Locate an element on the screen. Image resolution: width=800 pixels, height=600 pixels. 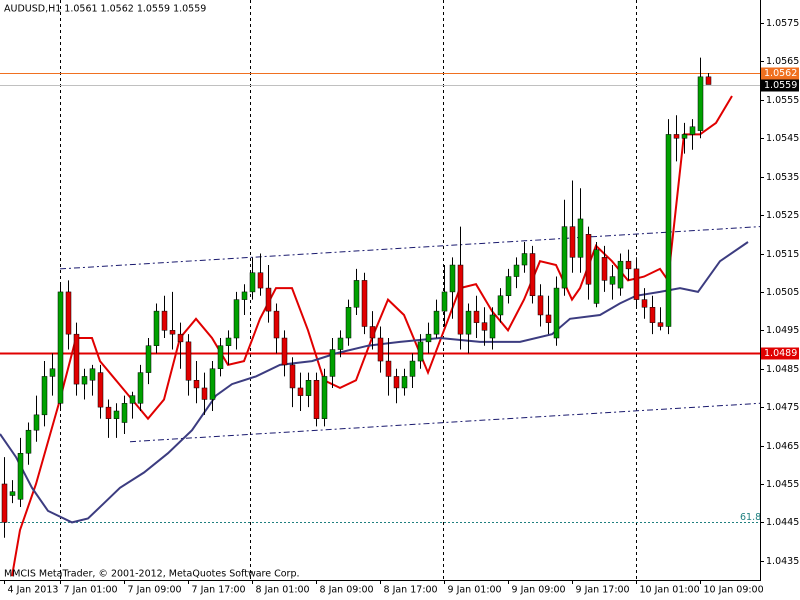
y-tick-label: 1.0505 is located at coordinates (782, 292).